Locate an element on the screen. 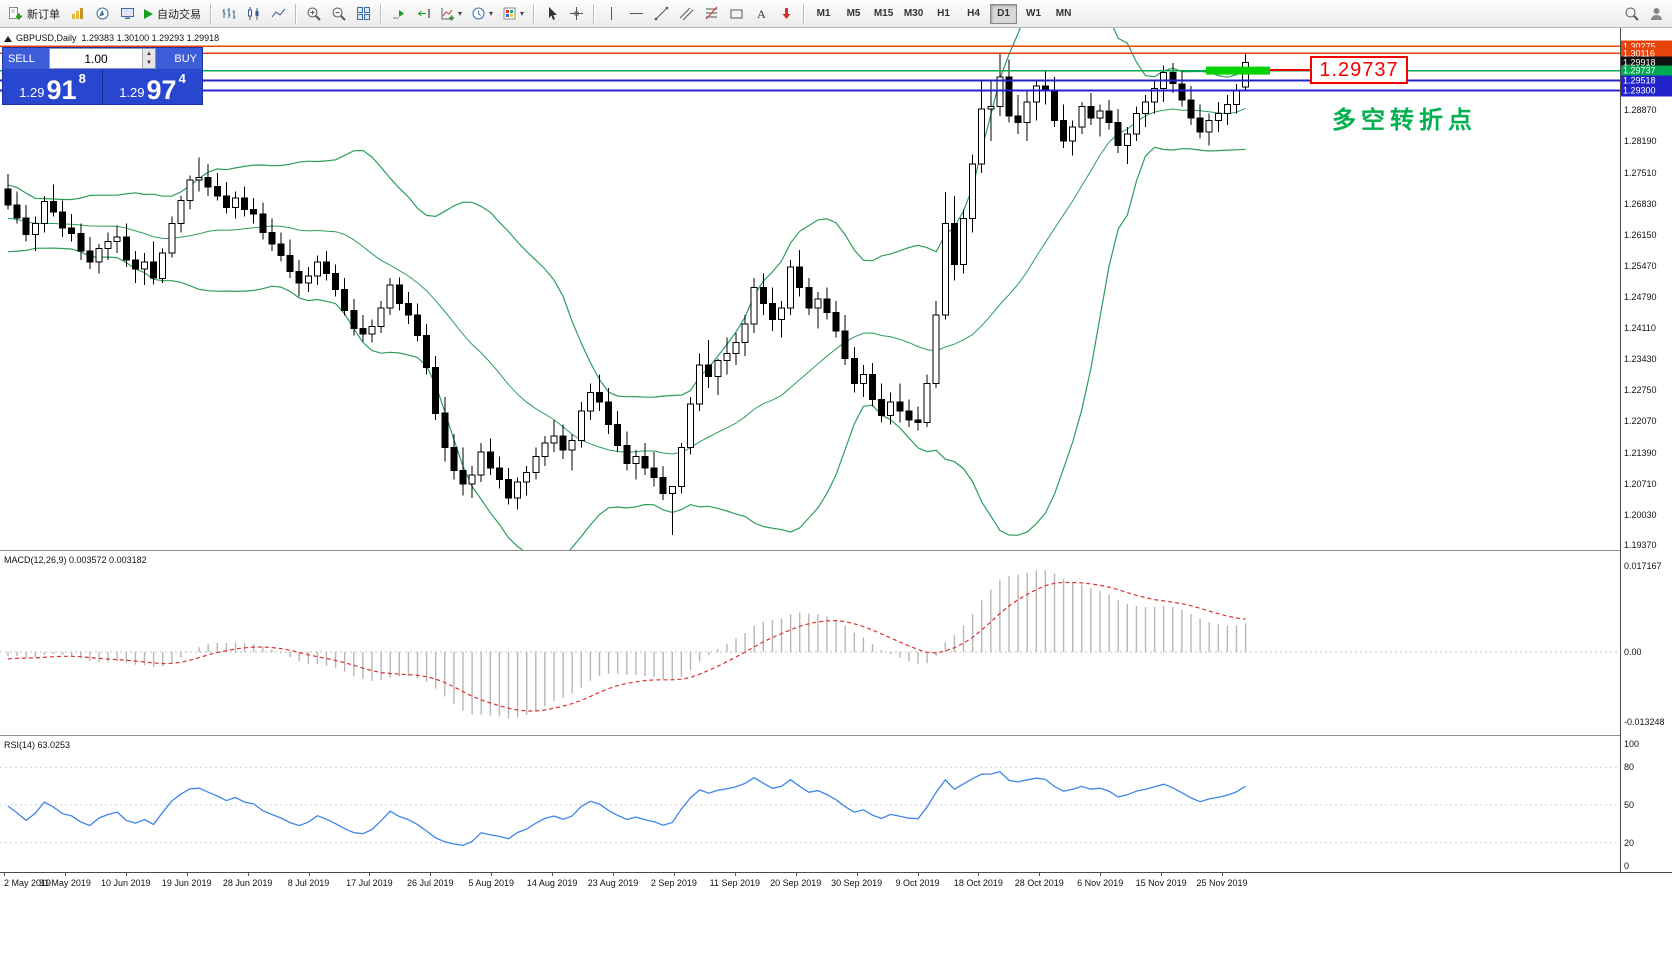  rsi-canvas is located at coordinates (810, 804).